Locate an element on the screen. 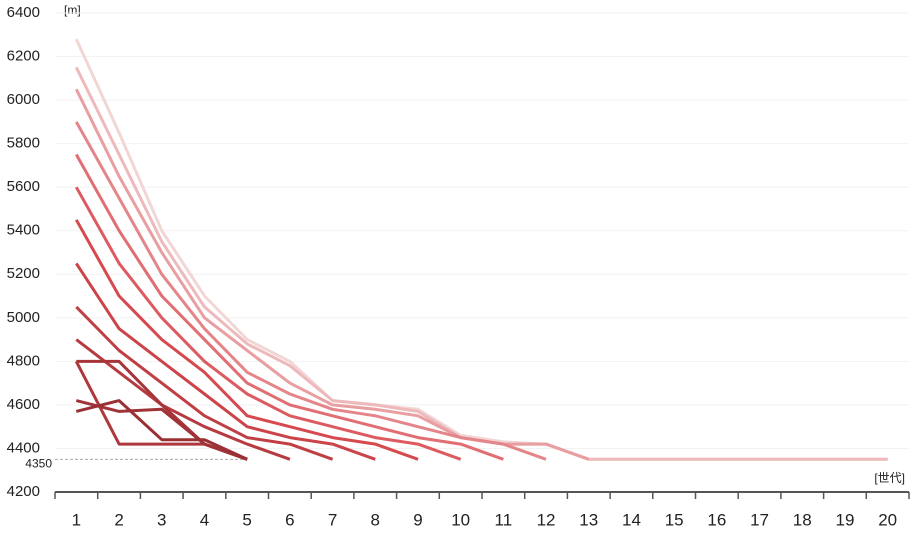  y-tick-label: 5400 is located at coordinates (23, 230).